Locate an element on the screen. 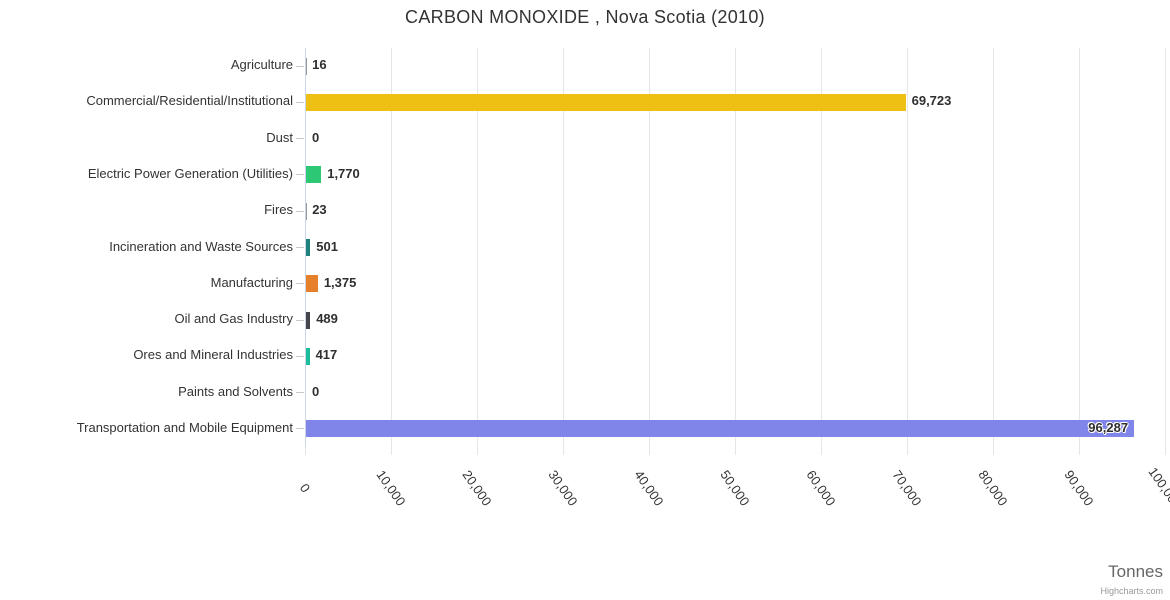 The height and width of the screenshot is (600, 1170). x-axis-tick-label: 70,000 is located at coordinates (907, 488).